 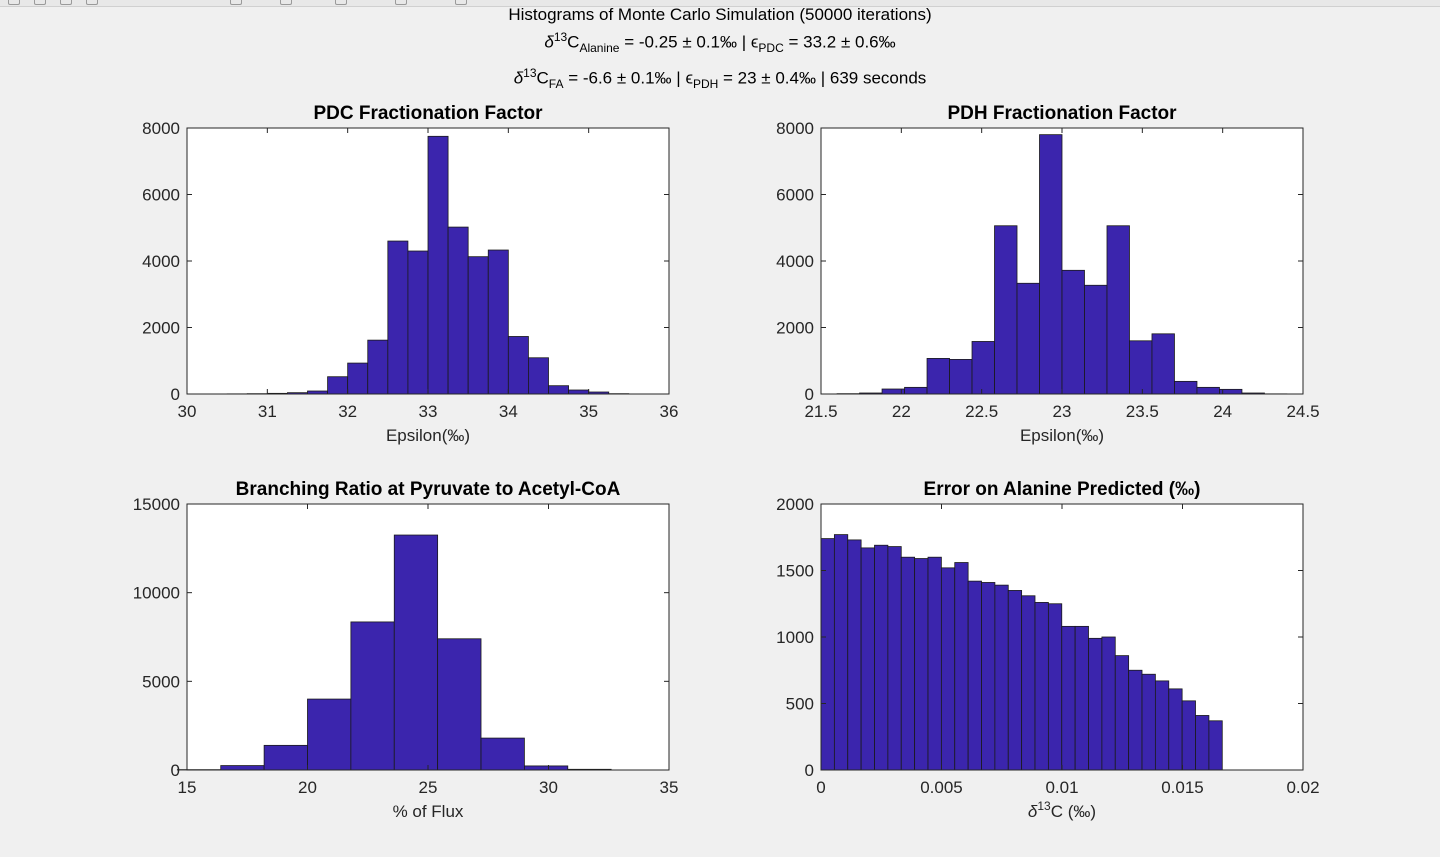 I want to click on y-tick-label: 8000, so click(x=795, y=128).